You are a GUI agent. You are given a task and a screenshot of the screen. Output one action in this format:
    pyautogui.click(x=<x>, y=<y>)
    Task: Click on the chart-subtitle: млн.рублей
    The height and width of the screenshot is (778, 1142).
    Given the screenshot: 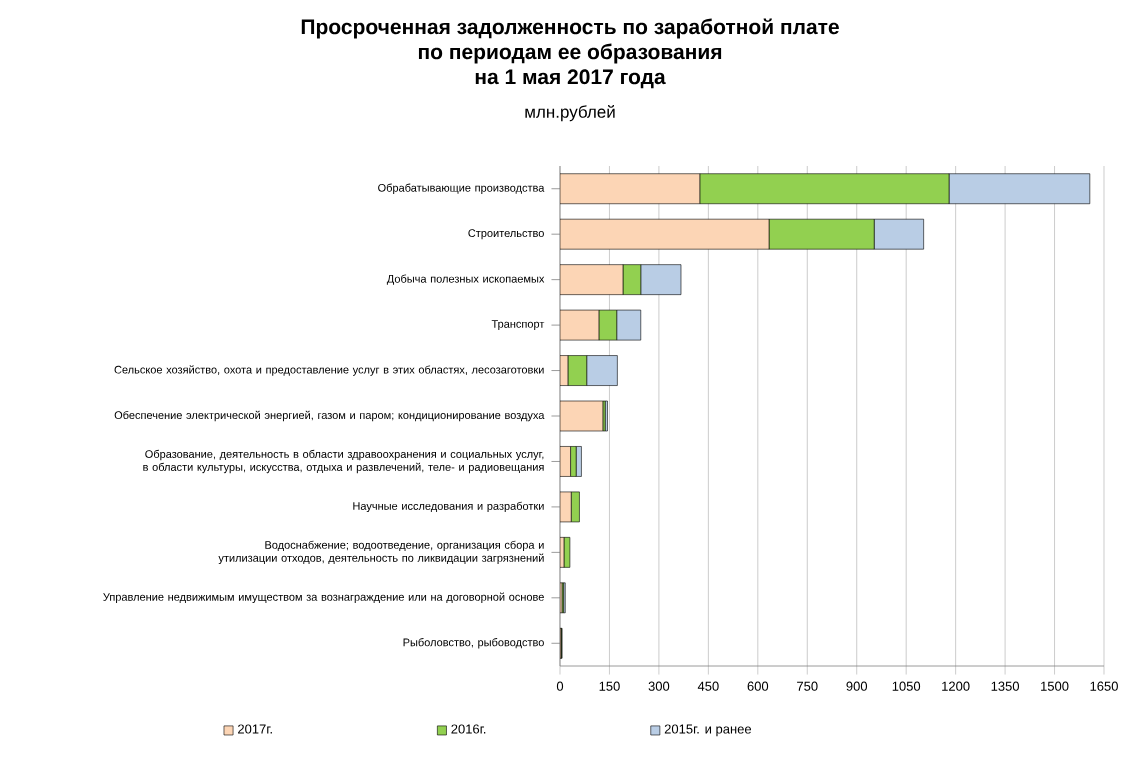 What is the action you would take?
    pyautogui.click(x=570, y=113)
    